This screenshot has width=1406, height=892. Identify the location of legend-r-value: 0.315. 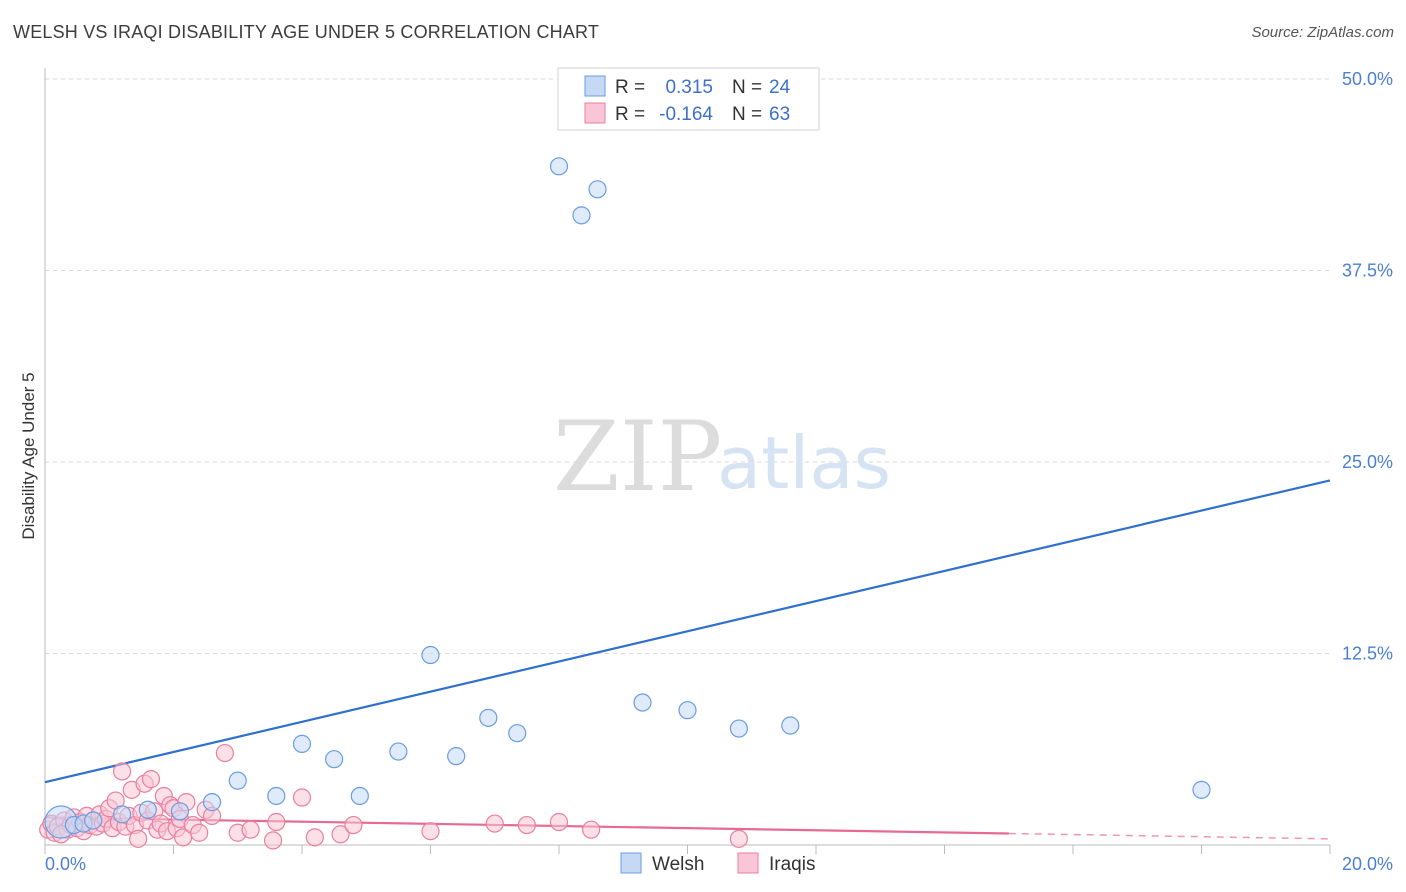
(689, 87).